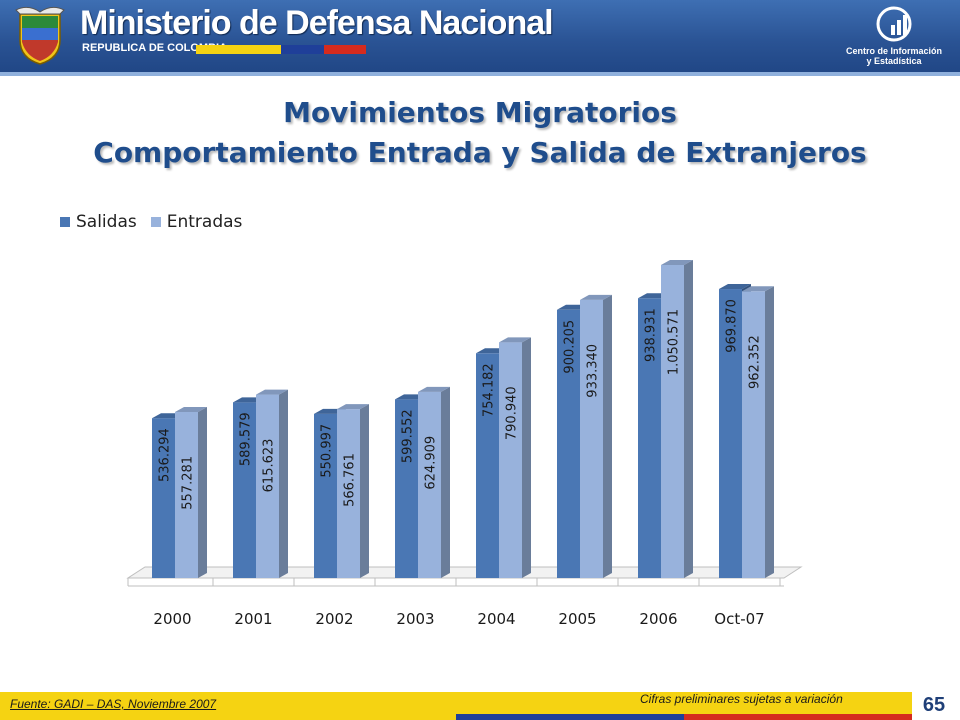 Image resolution: width=960 pixels, height=720 pixels. I want to click on data-label-salidas: 938.931, so click(651, 335).